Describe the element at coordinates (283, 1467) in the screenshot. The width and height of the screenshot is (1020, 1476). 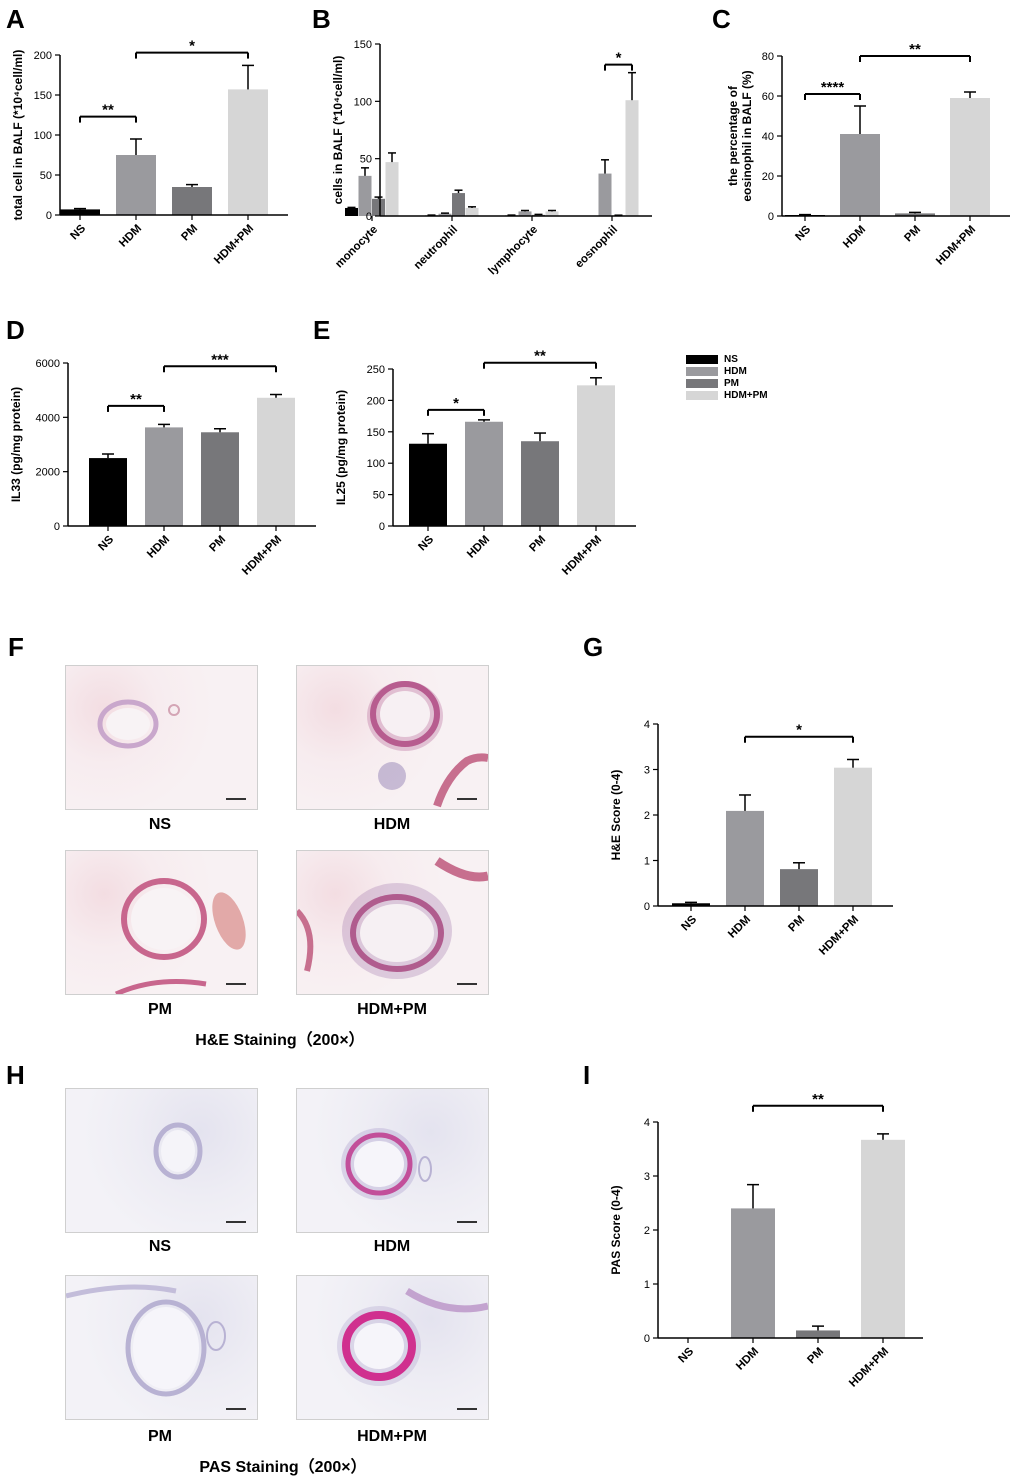
I see `pas-caption: PAS Staining（200×）` at that location.